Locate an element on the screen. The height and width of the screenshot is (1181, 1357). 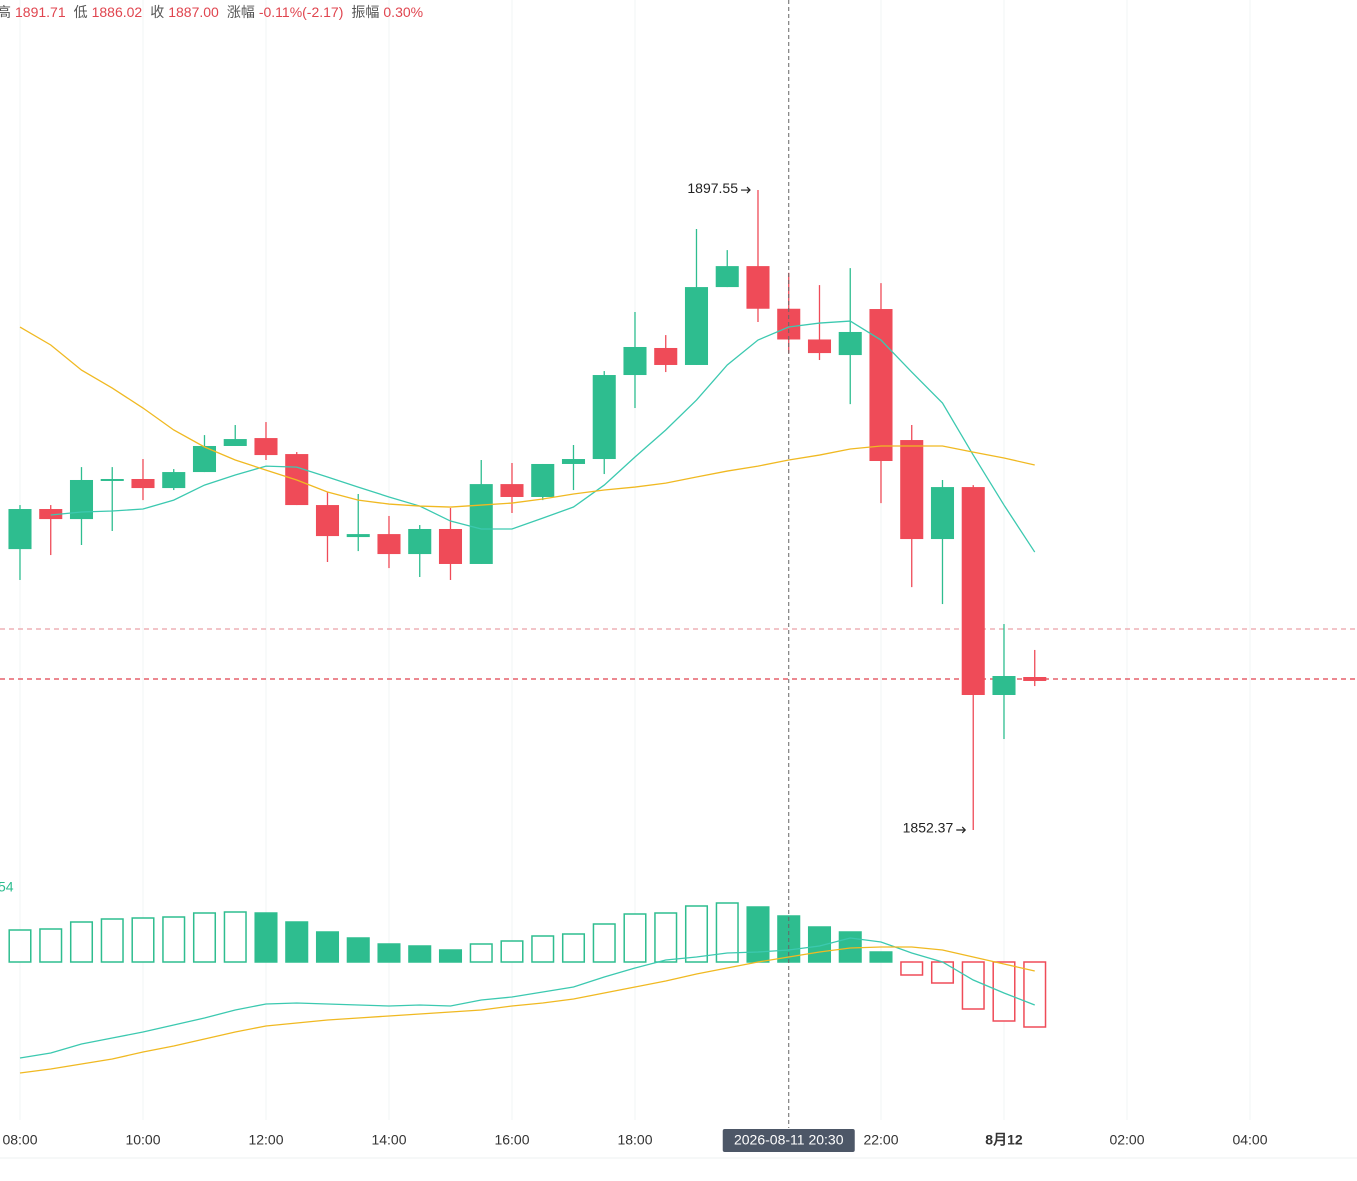
header-label: 低 is located at coordinates (81, 12).